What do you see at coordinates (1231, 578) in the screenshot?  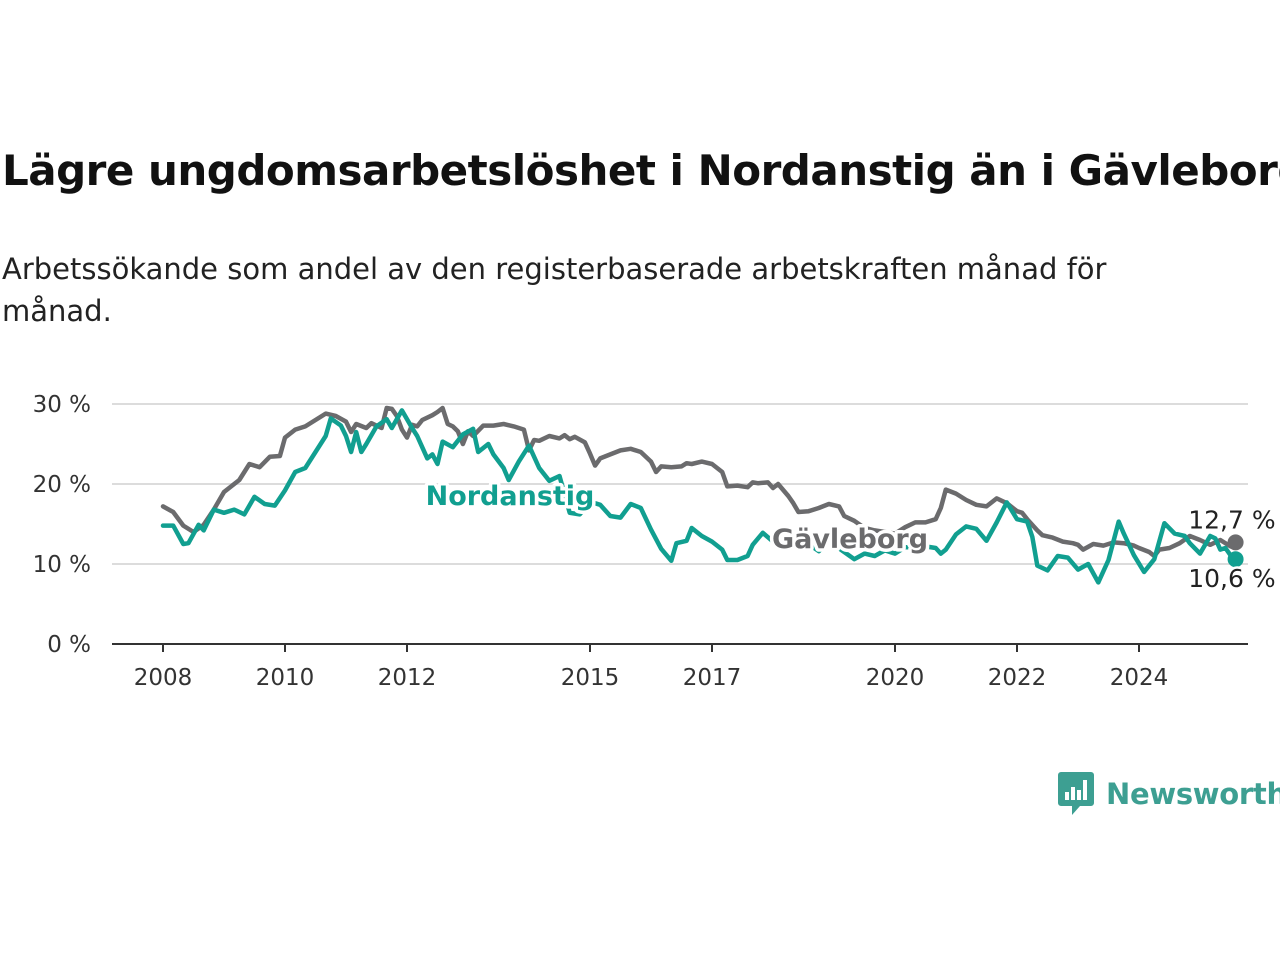 I see `end-value-label-nordanstig: 10,6 %` at bounding box center [1231, 578].